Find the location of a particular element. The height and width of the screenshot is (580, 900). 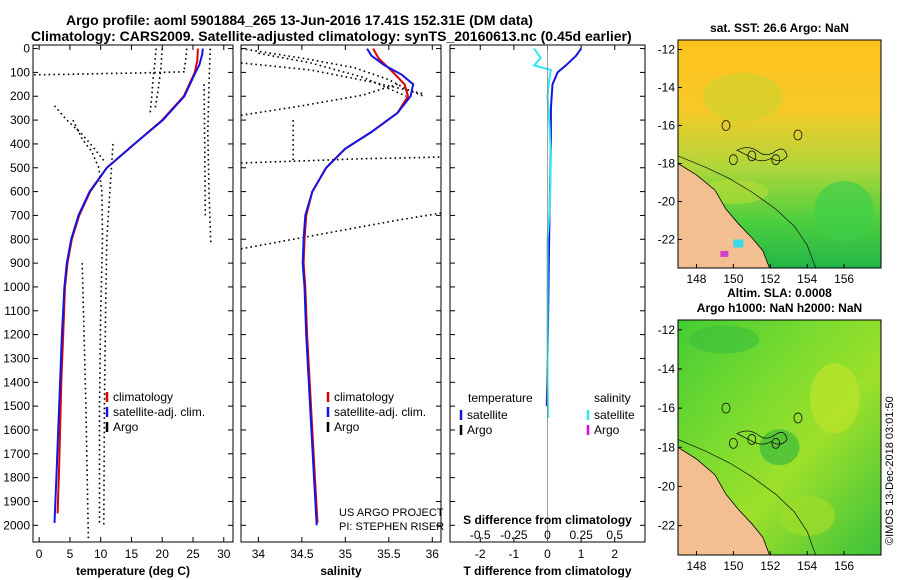

sst_map-ytick-label: -16 is located at coordinates (667, 126).